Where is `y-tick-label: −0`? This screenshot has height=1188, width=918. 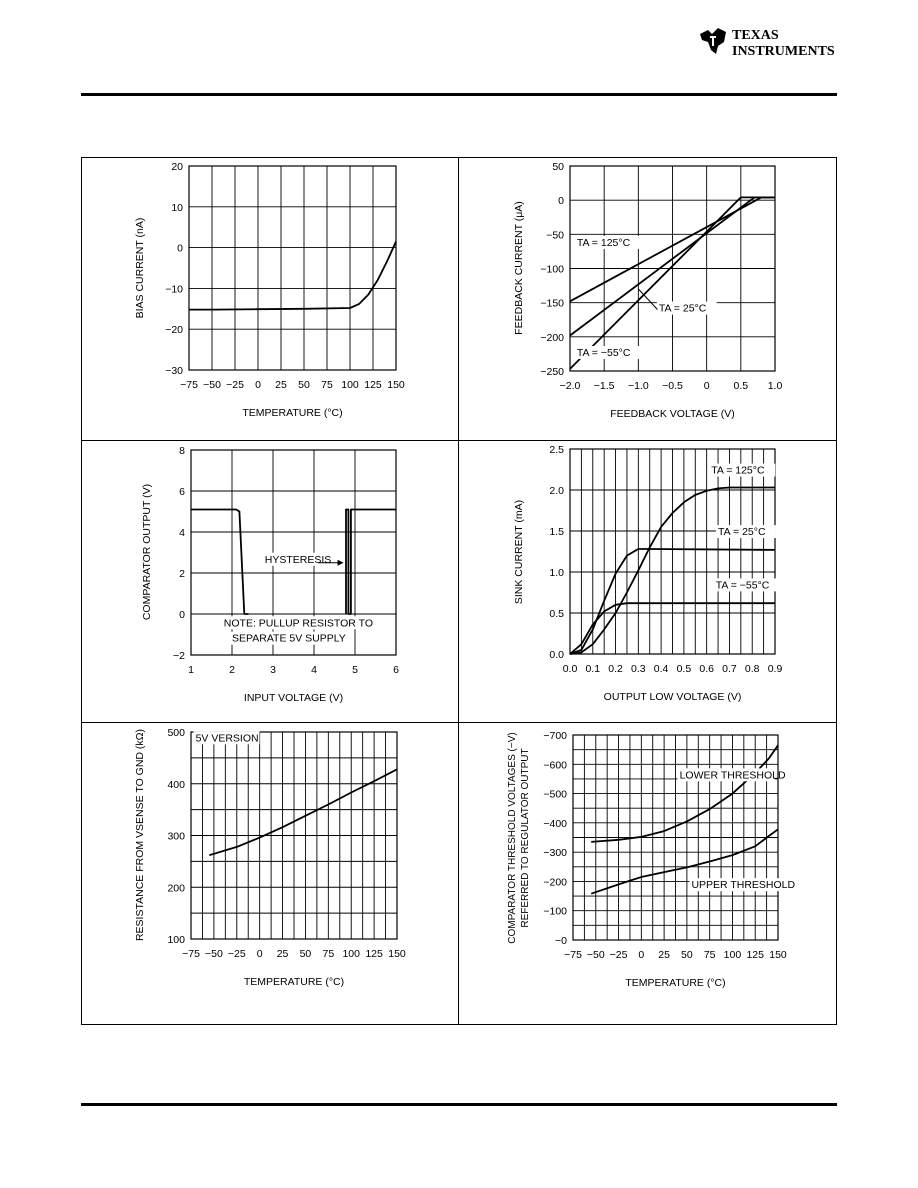
y-tick-label: −0 is located at coordinates (561, 941).